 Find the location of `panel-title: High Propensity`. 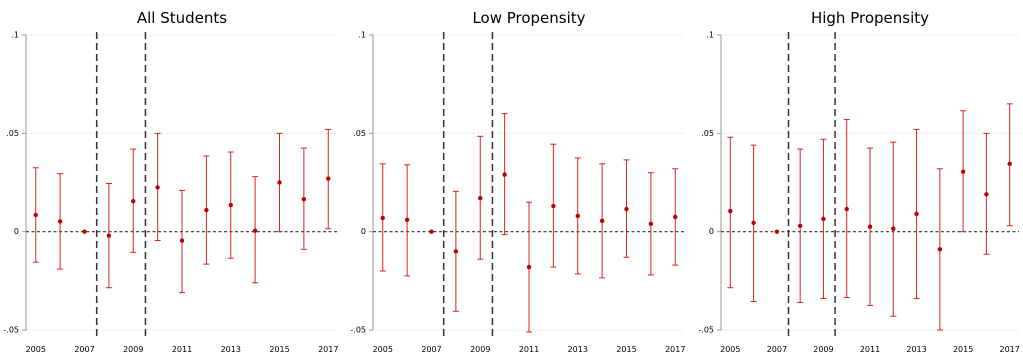

panel-title: High Propensity is located at coordinates (870, 18).